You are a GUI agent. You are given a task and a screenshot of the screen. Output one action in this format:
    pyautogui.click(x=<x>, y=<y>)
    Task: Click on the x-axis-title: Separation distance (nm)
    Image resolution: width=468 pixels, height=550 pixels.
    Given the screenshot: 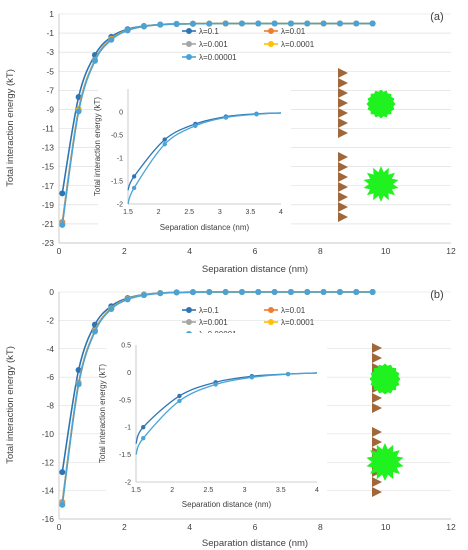 What is the action you would take?
    pyautogui.click(x=255, y=543)
    